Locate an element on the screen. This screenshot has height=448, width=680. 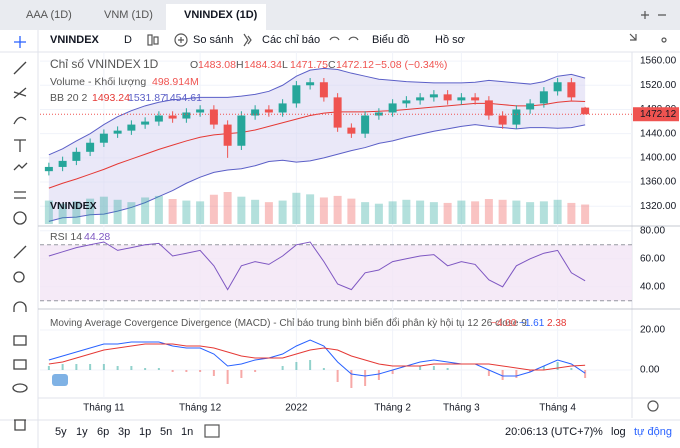
range-button: 5n is located at coordinates (166, 432).